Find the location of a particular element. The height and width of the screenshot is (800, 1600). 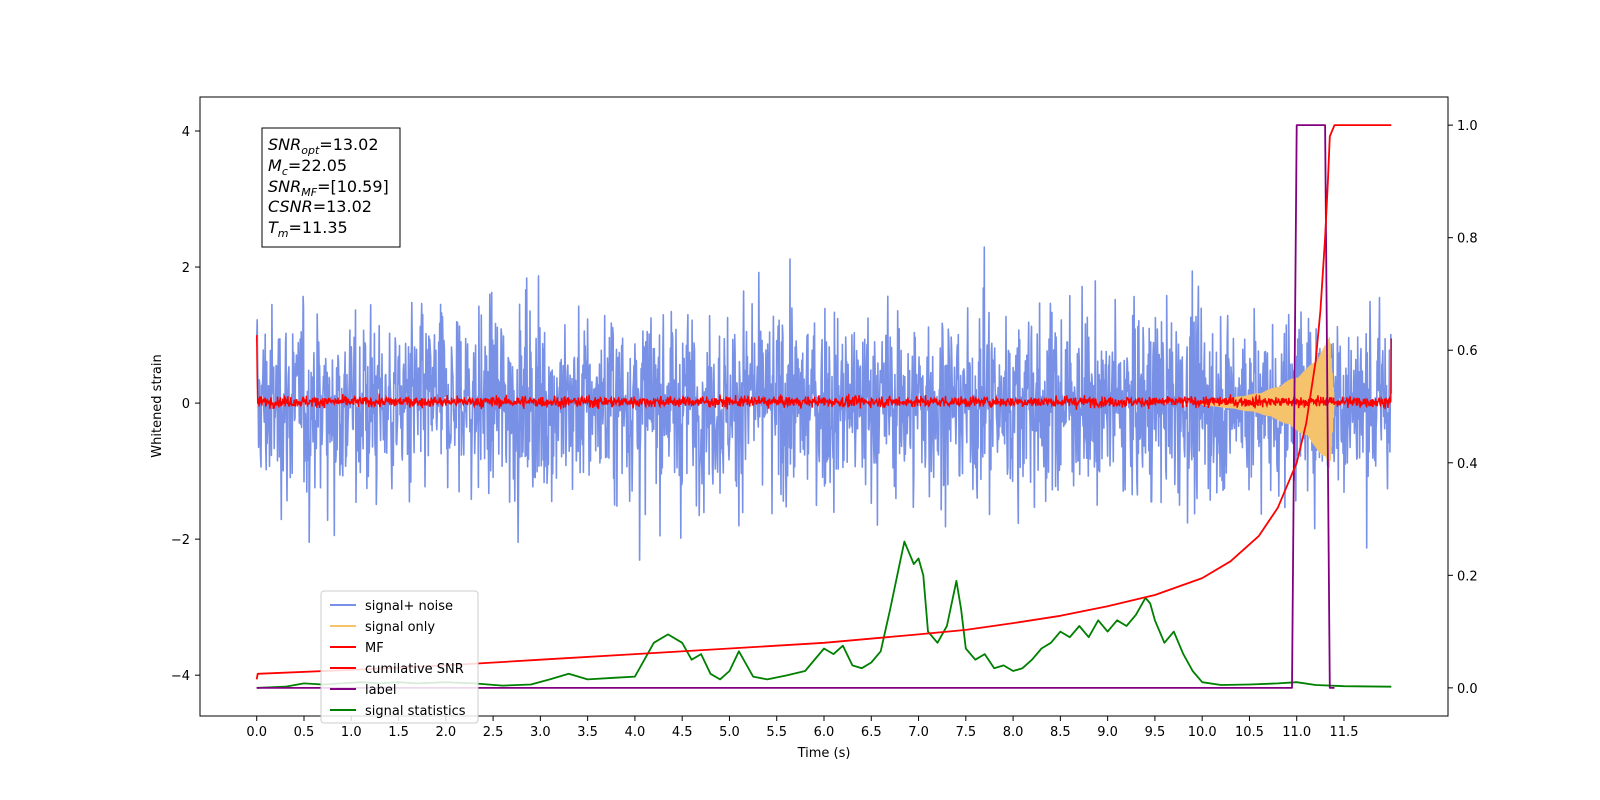

y2-tick-label: 0.6 is located at coordinates (1467, 351).